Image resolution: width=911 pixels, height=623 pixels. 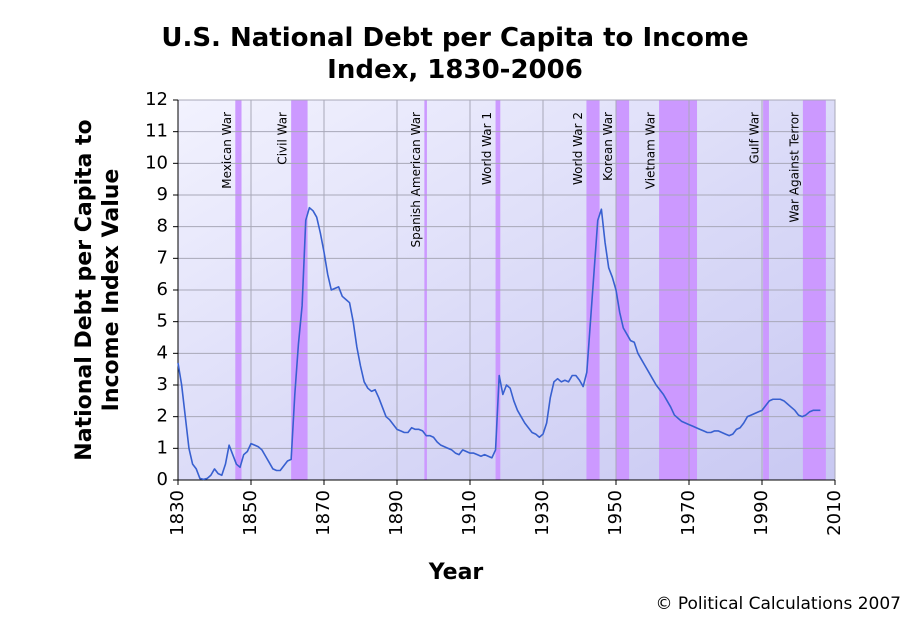 What do you see at coordinates (162, 447) in the screenshot?
I see `y-tick-label: 1` at bounding box center [162, 447].